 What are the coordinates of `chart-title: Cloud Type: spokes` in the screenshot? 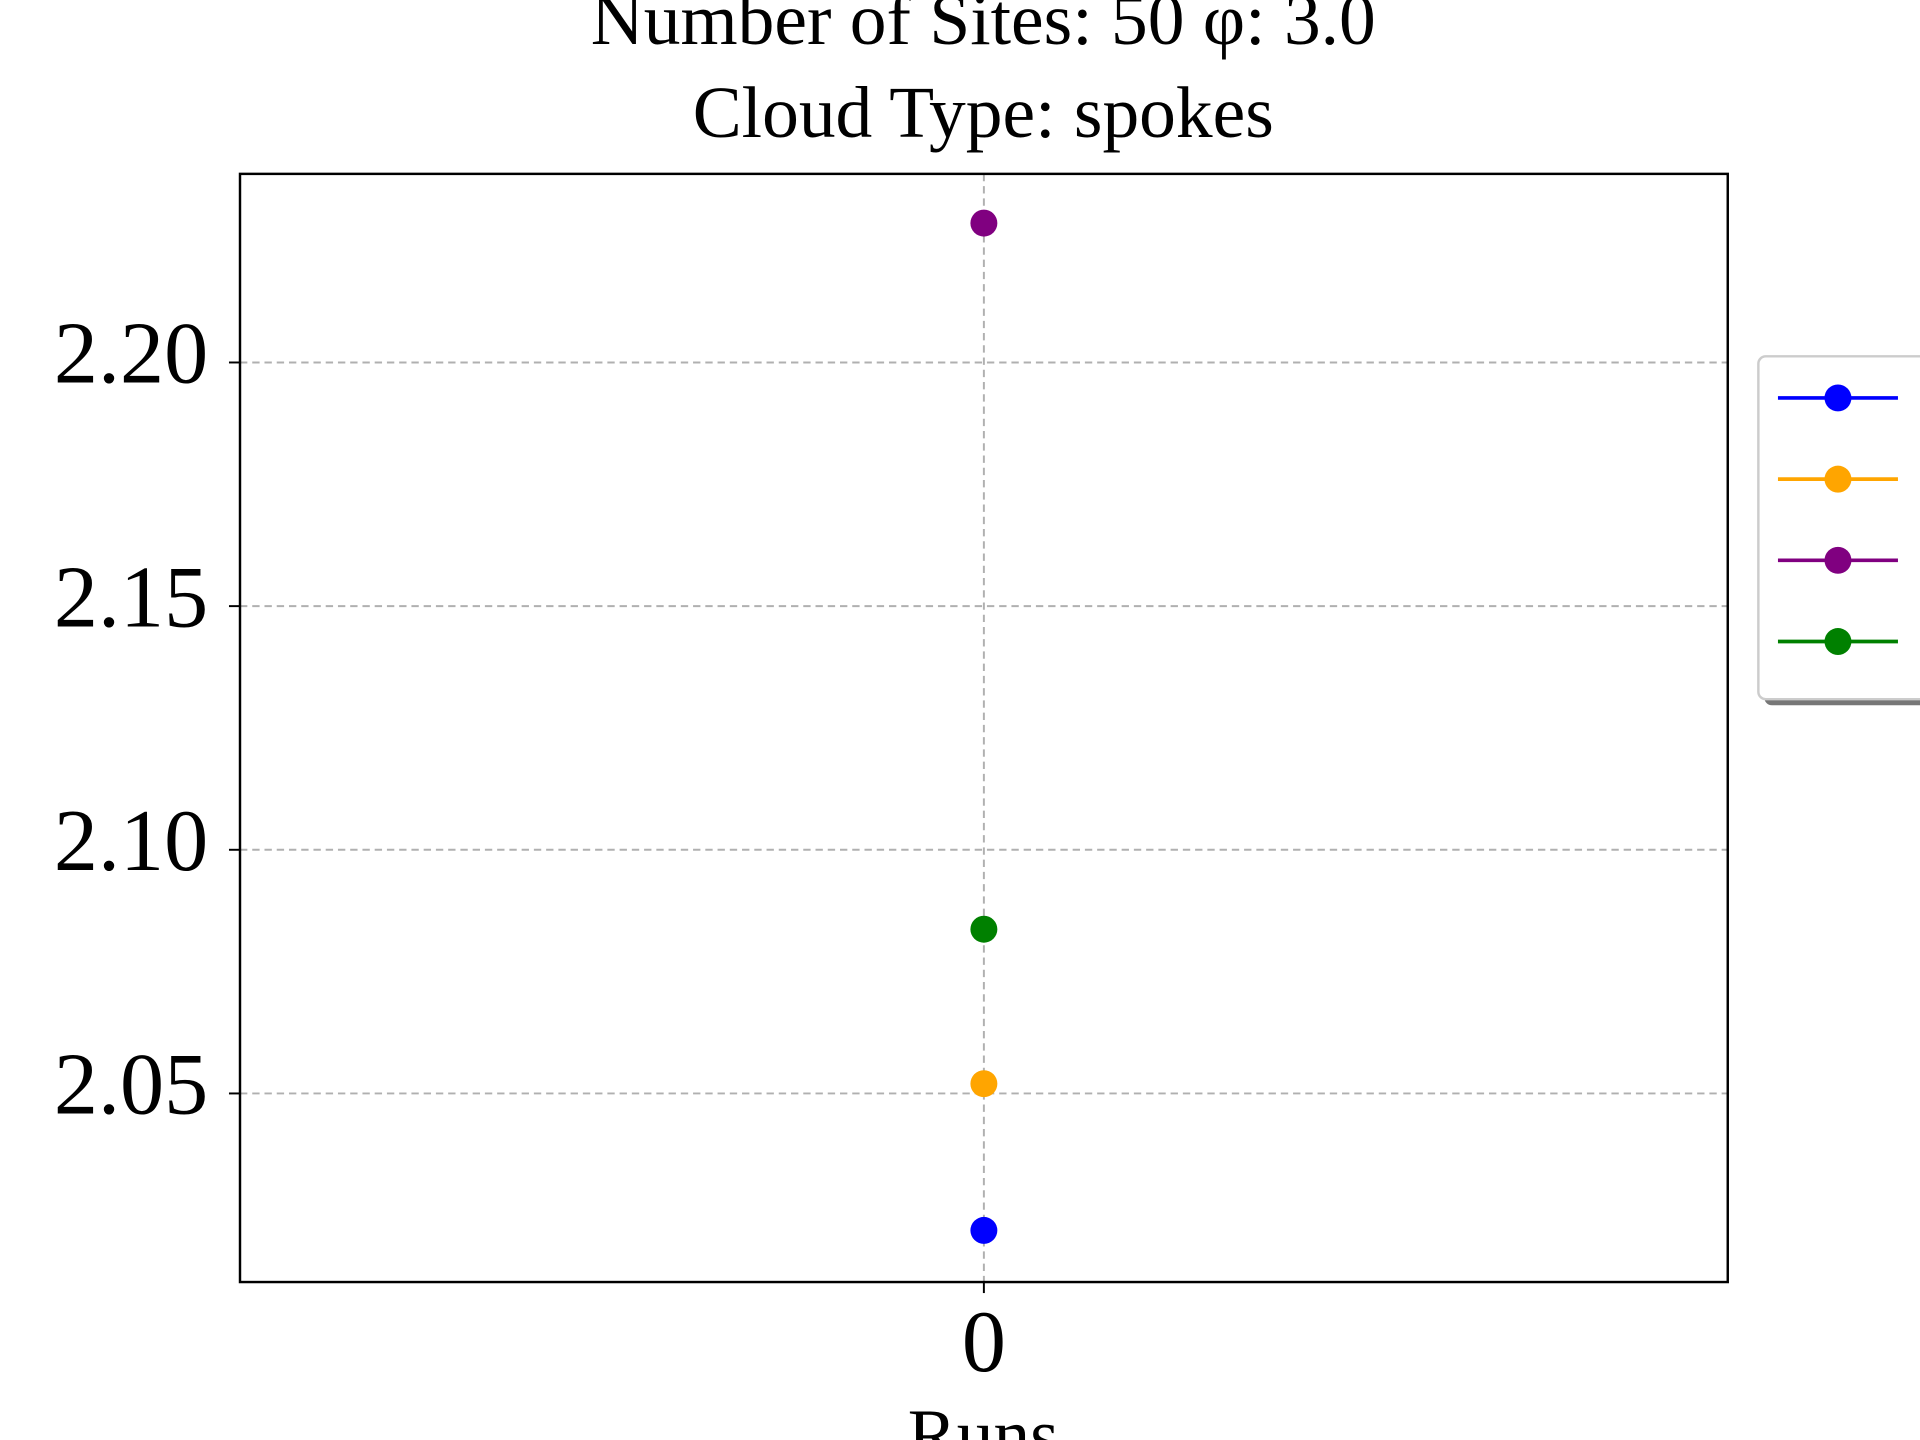 It's located at (983, 112).